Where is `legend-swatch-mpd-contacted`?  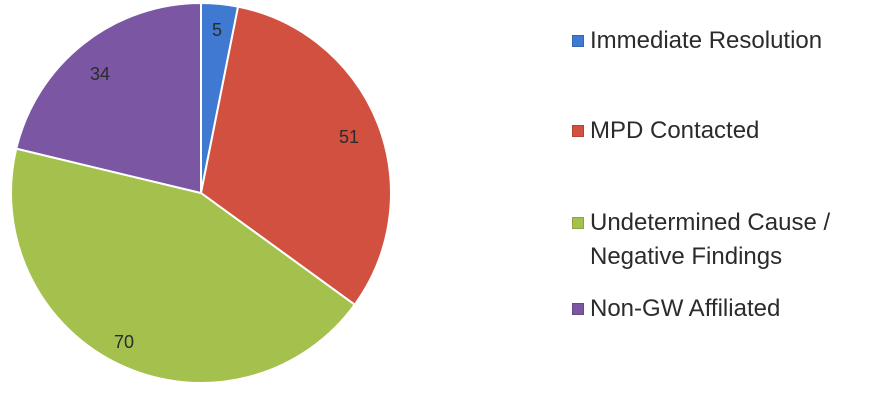 legend-swatch-mpd-contacted is located at coordinates (578, 131).